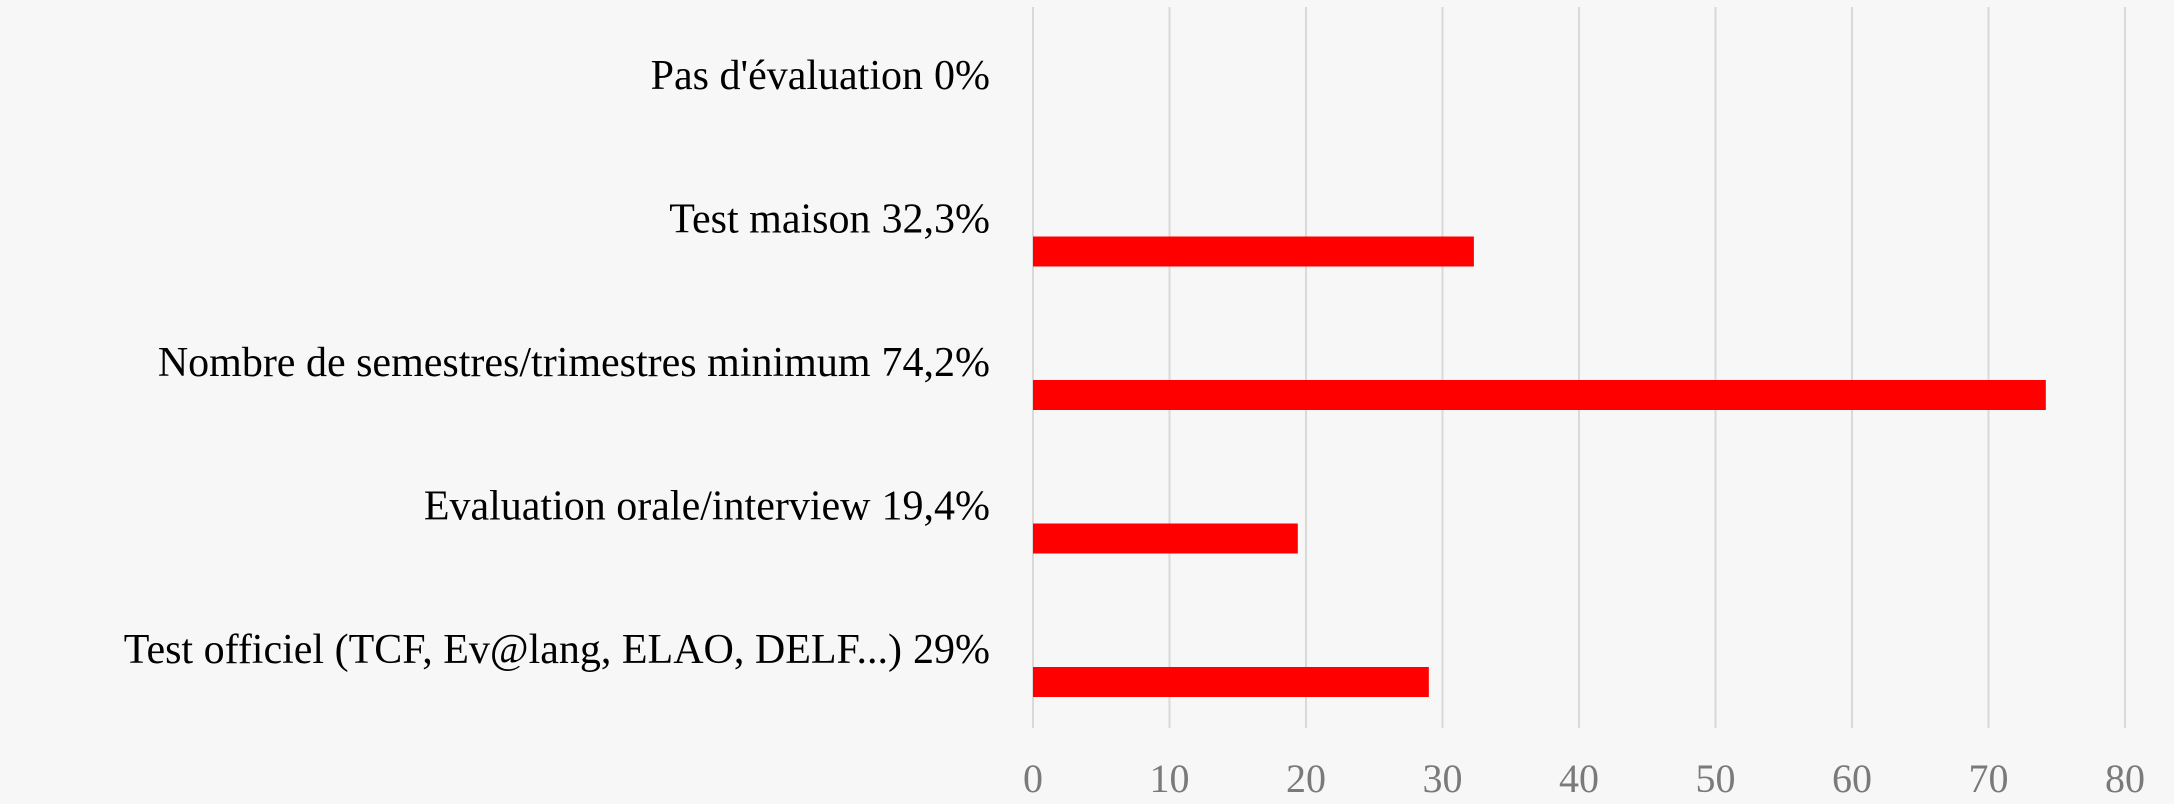  I want to click on category-label: Pas d'évaluation 0%, so click(820, 76).